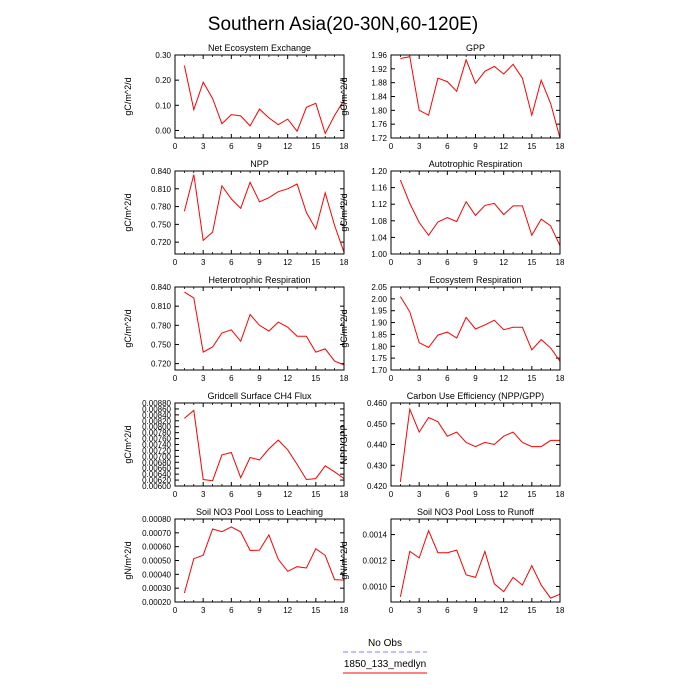  Describe the element at coordinates (377, 445) in the screenshot. I see `y-tick-label: 0.440` at that location.